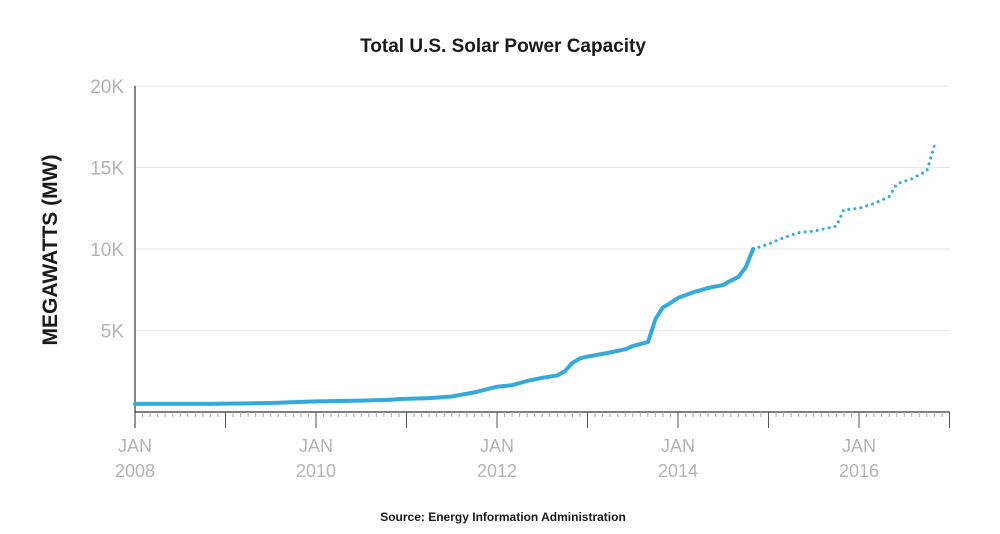  Describe the element at coordinates (107, 169) in the screenshot. I see `y-tick-label: 15K` at that location.